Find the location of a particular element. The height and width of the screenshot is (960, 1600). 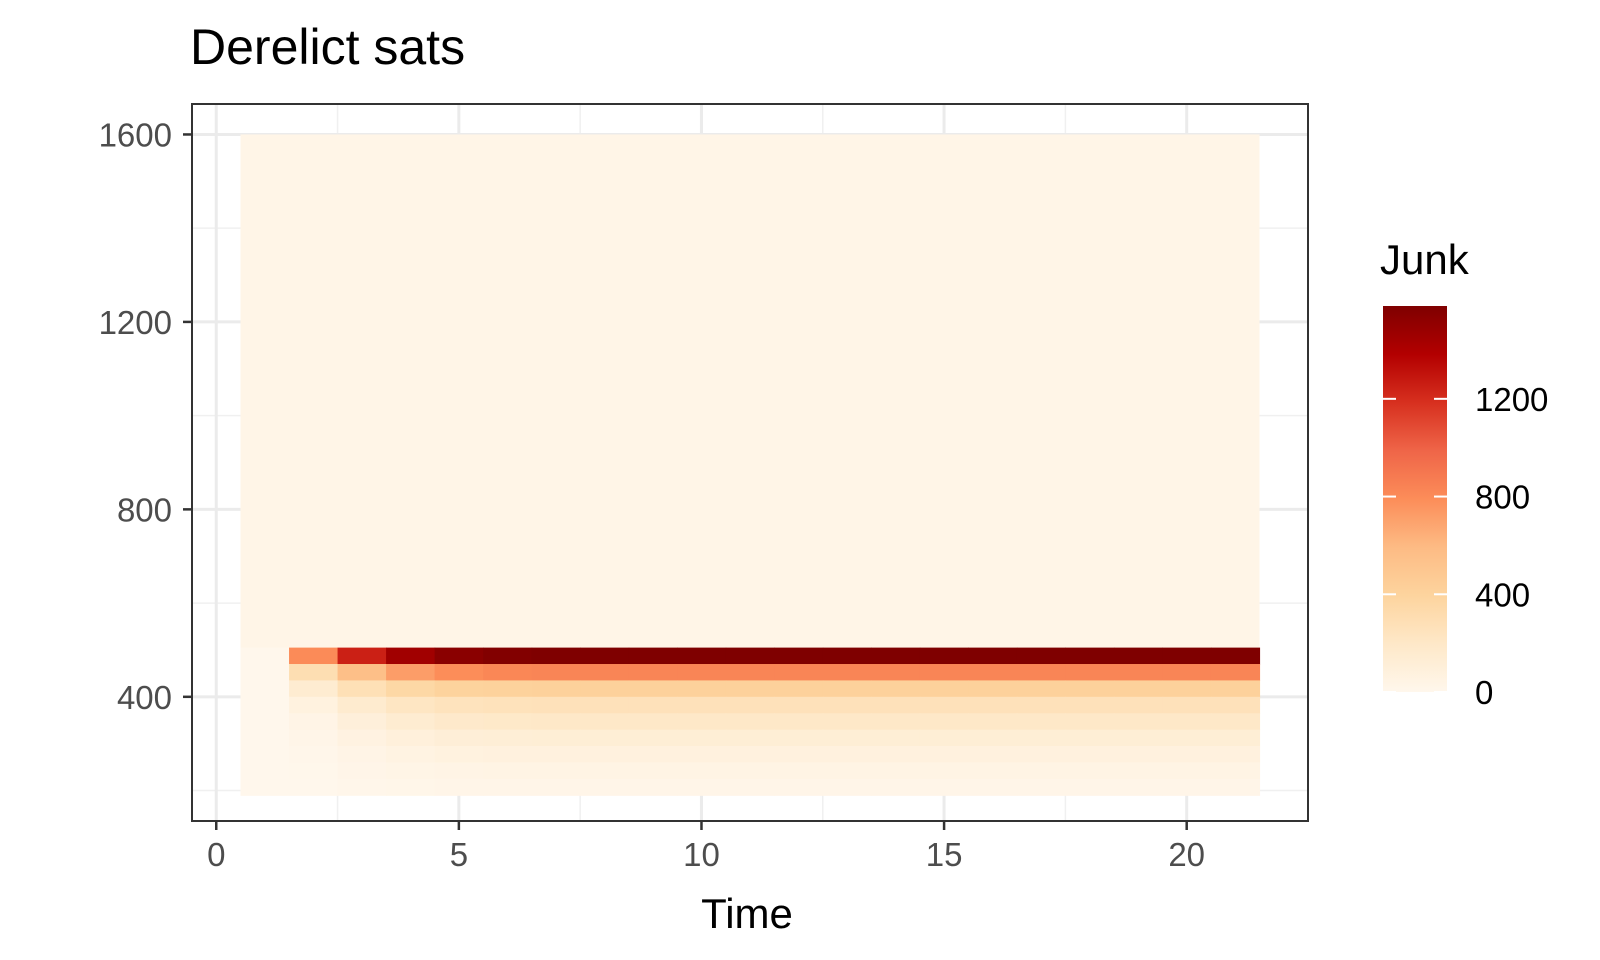

legend-colorbar is located at coordinates (1415, 499).